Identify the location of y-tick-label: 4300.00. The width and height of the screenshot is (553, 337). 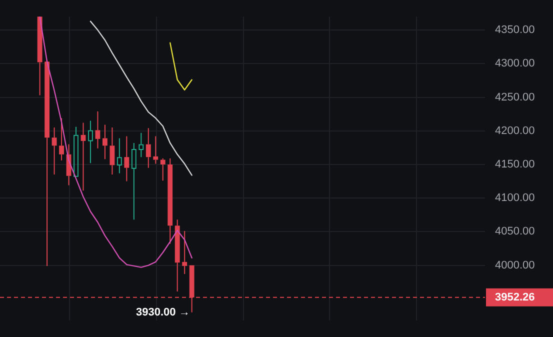
(515, 64).